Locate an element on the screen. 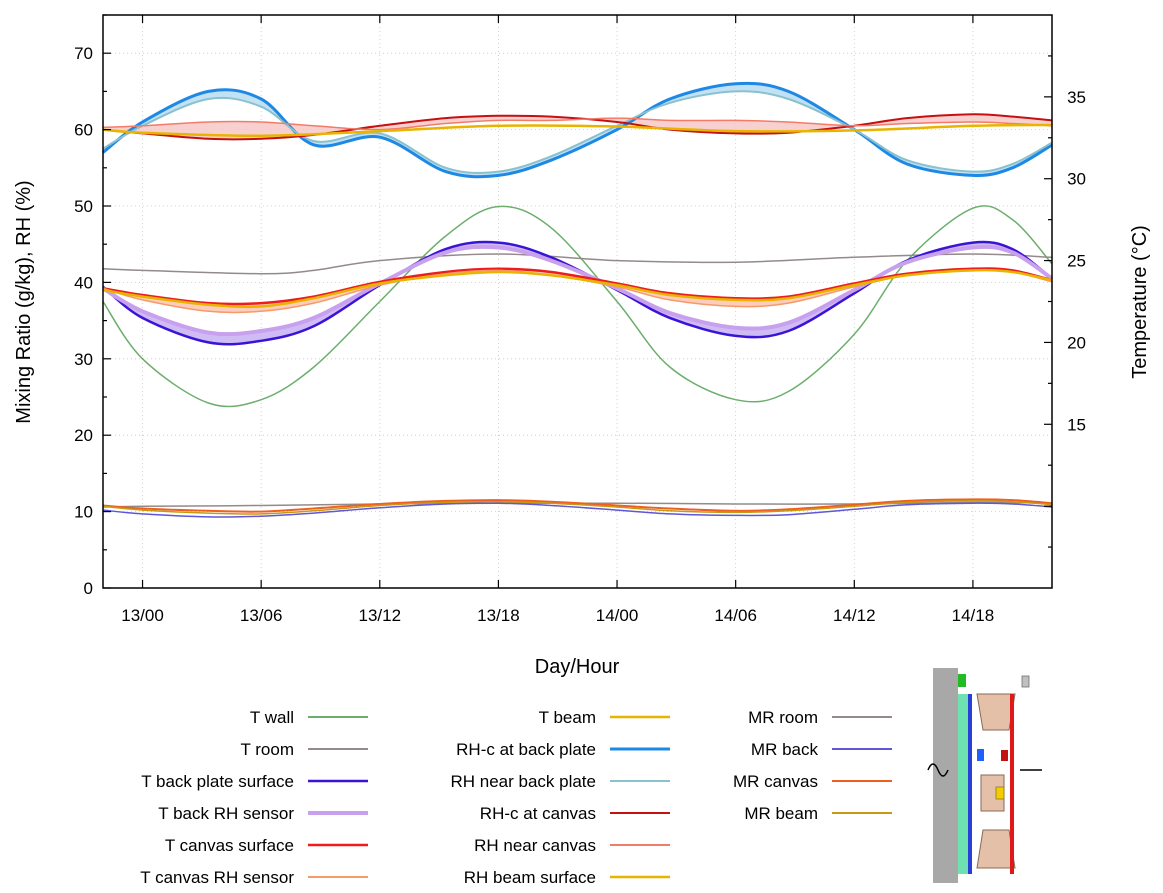 Image resolution: width=1163 pixels, height=893 pixels. beam-bottom is located at coordinates (996, 849).